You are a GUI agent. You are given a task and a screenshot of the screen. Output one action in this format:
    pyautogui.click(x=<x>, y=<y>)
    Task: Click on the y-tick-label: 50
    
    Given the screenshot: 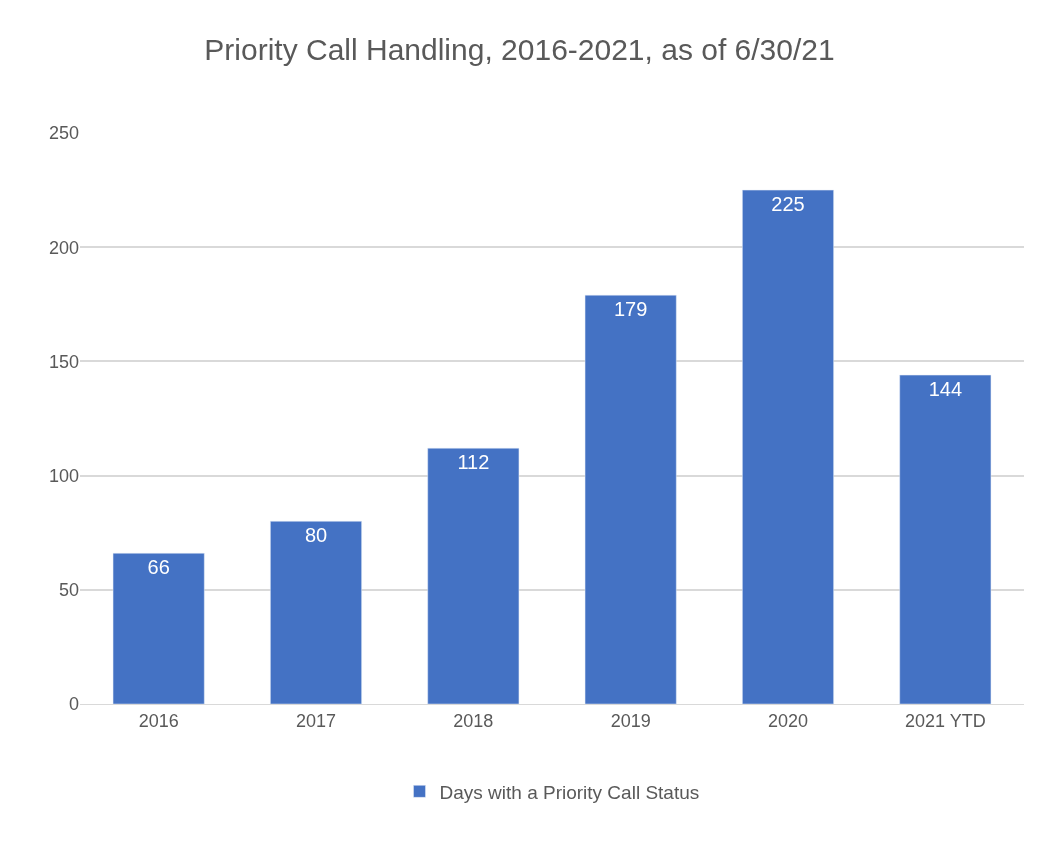 What is the action you would take?
    pyautogui.click(x=68, y=590)
    